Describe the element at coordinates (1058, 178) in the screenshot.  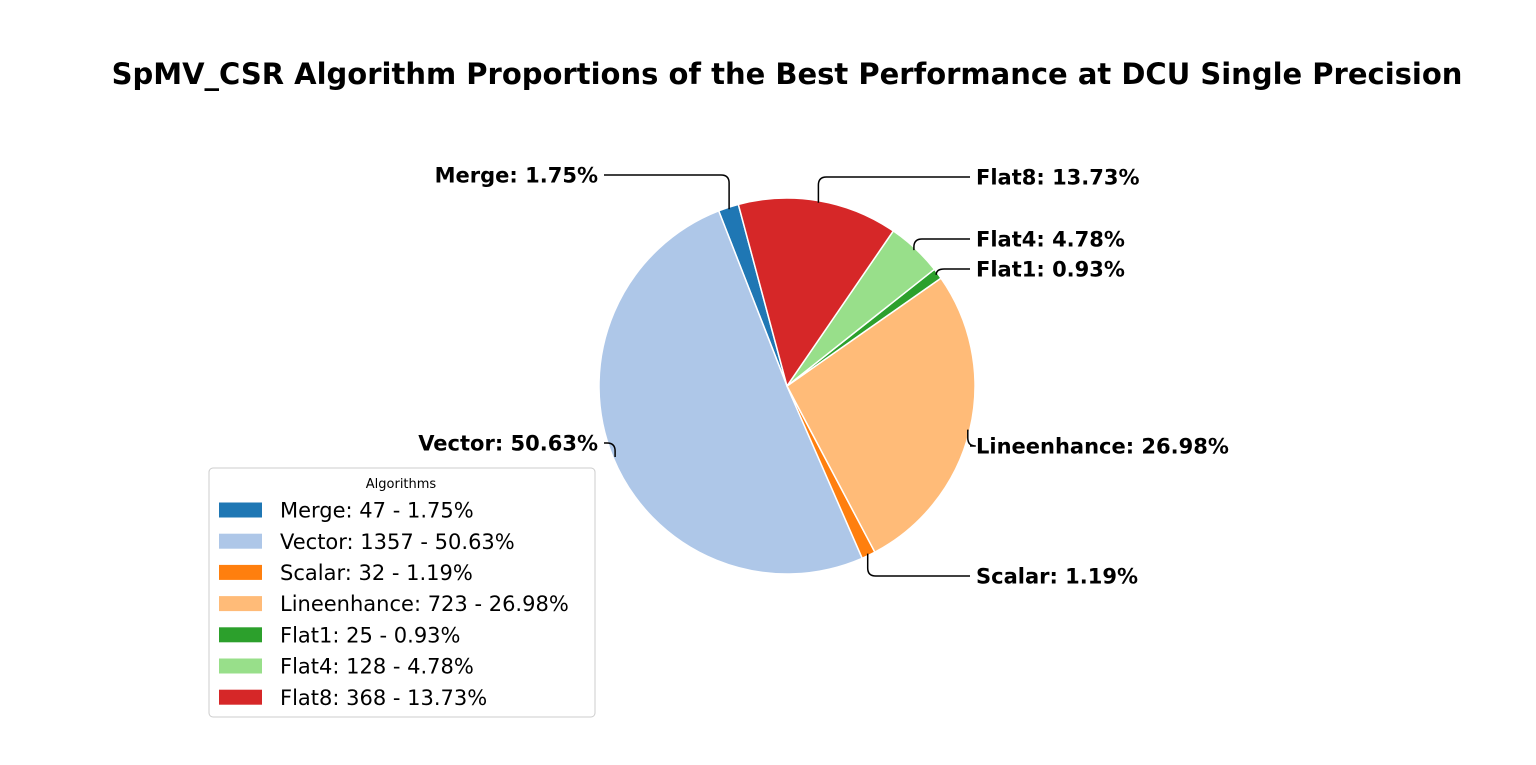
I see `slice-label-flat8: Flat8: 13.73%` at that location.